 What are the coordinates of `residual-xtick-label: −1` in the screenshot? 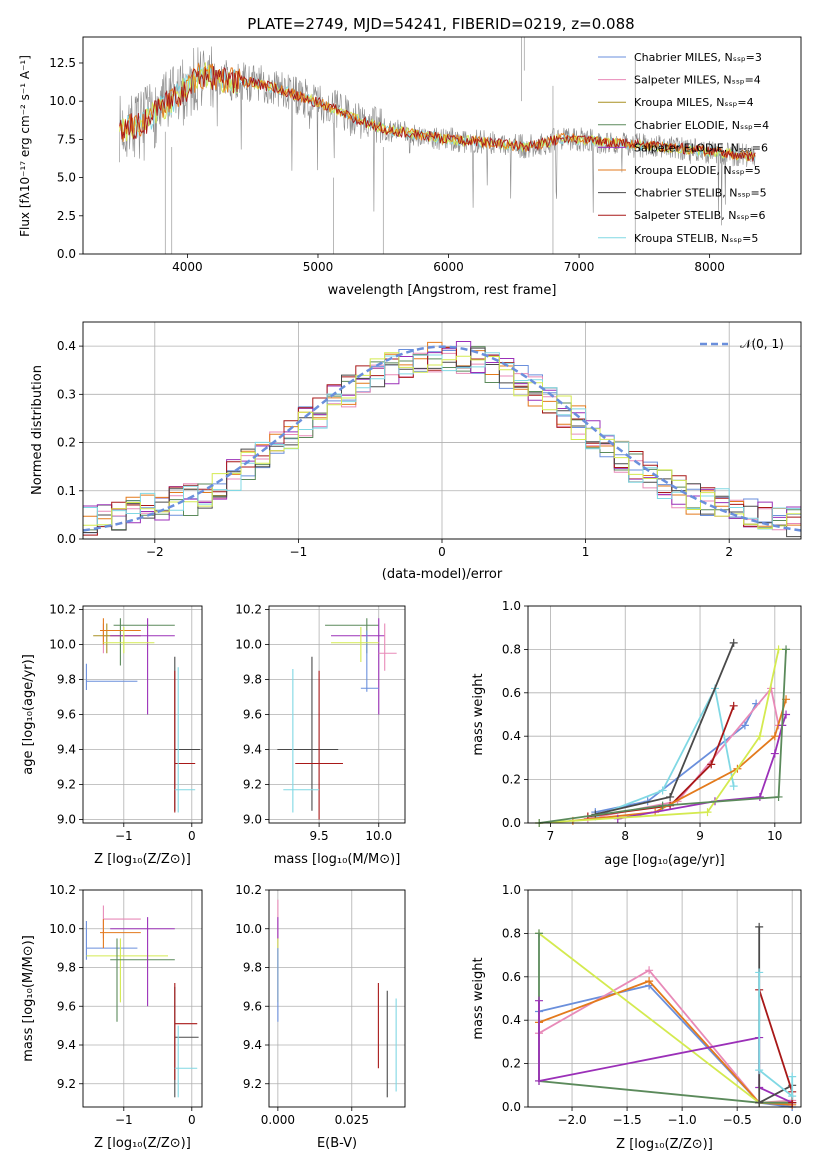 It's located at (299, 552).